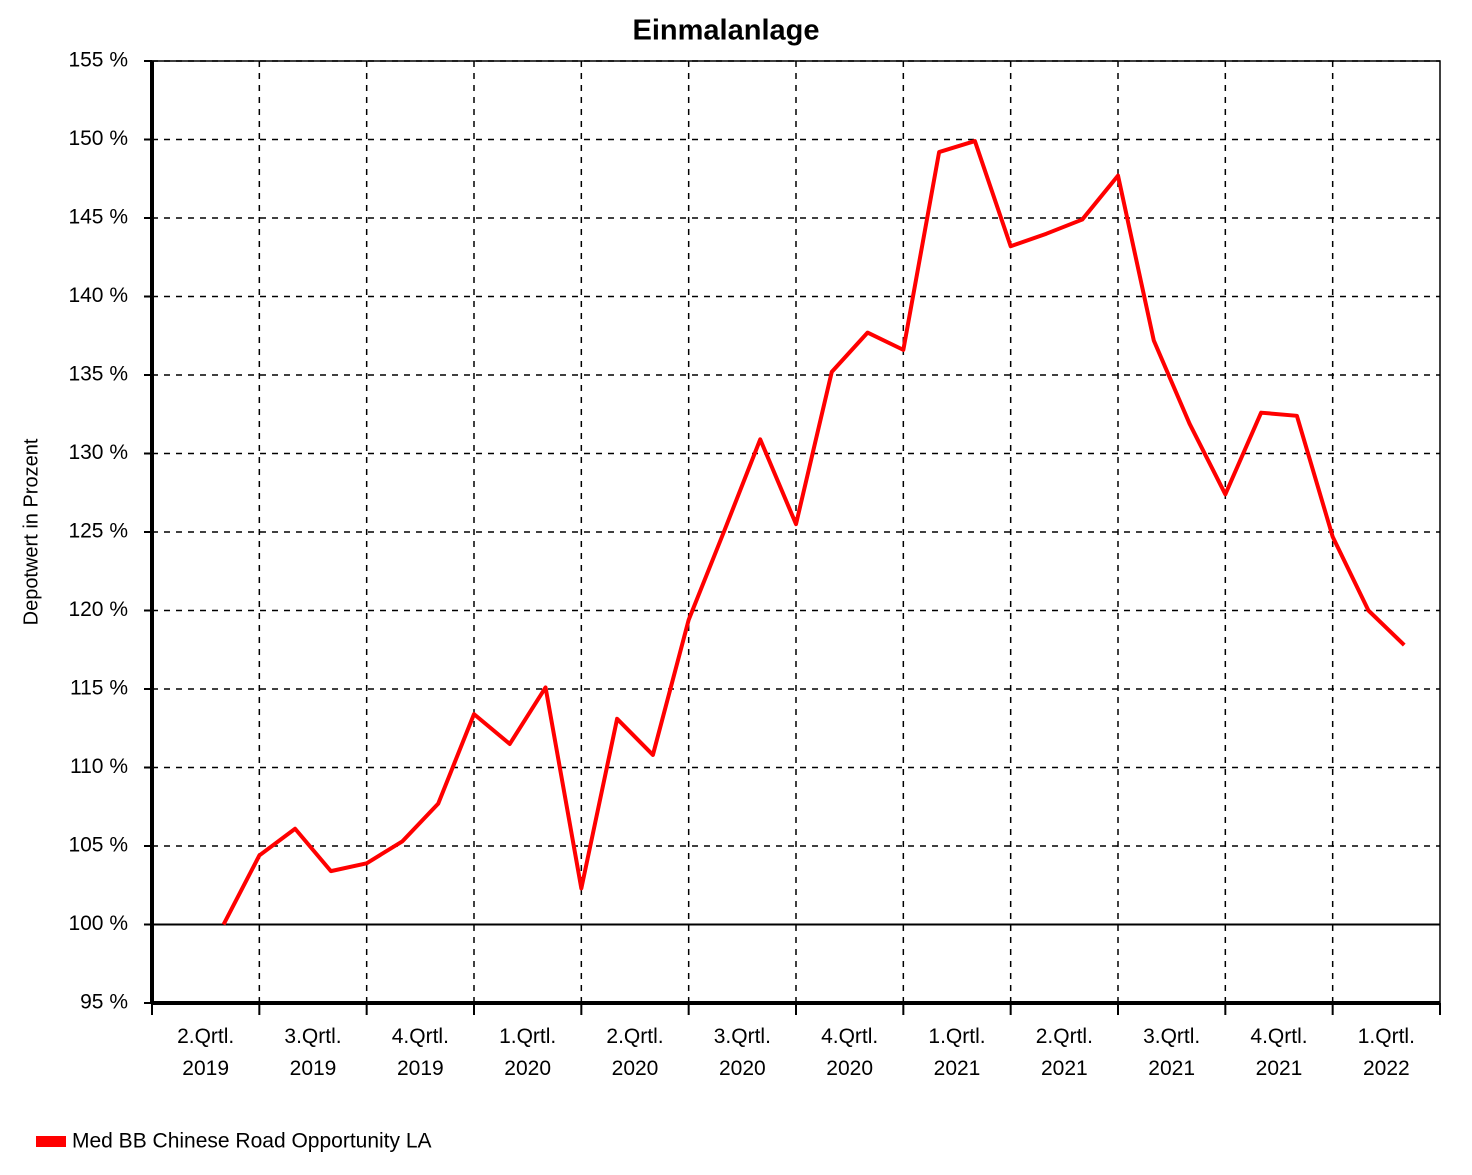 The width and height of the screenshot is (1472, 1175). I want to click on x-tick-label-line: 2022, so click(1386, 1068).